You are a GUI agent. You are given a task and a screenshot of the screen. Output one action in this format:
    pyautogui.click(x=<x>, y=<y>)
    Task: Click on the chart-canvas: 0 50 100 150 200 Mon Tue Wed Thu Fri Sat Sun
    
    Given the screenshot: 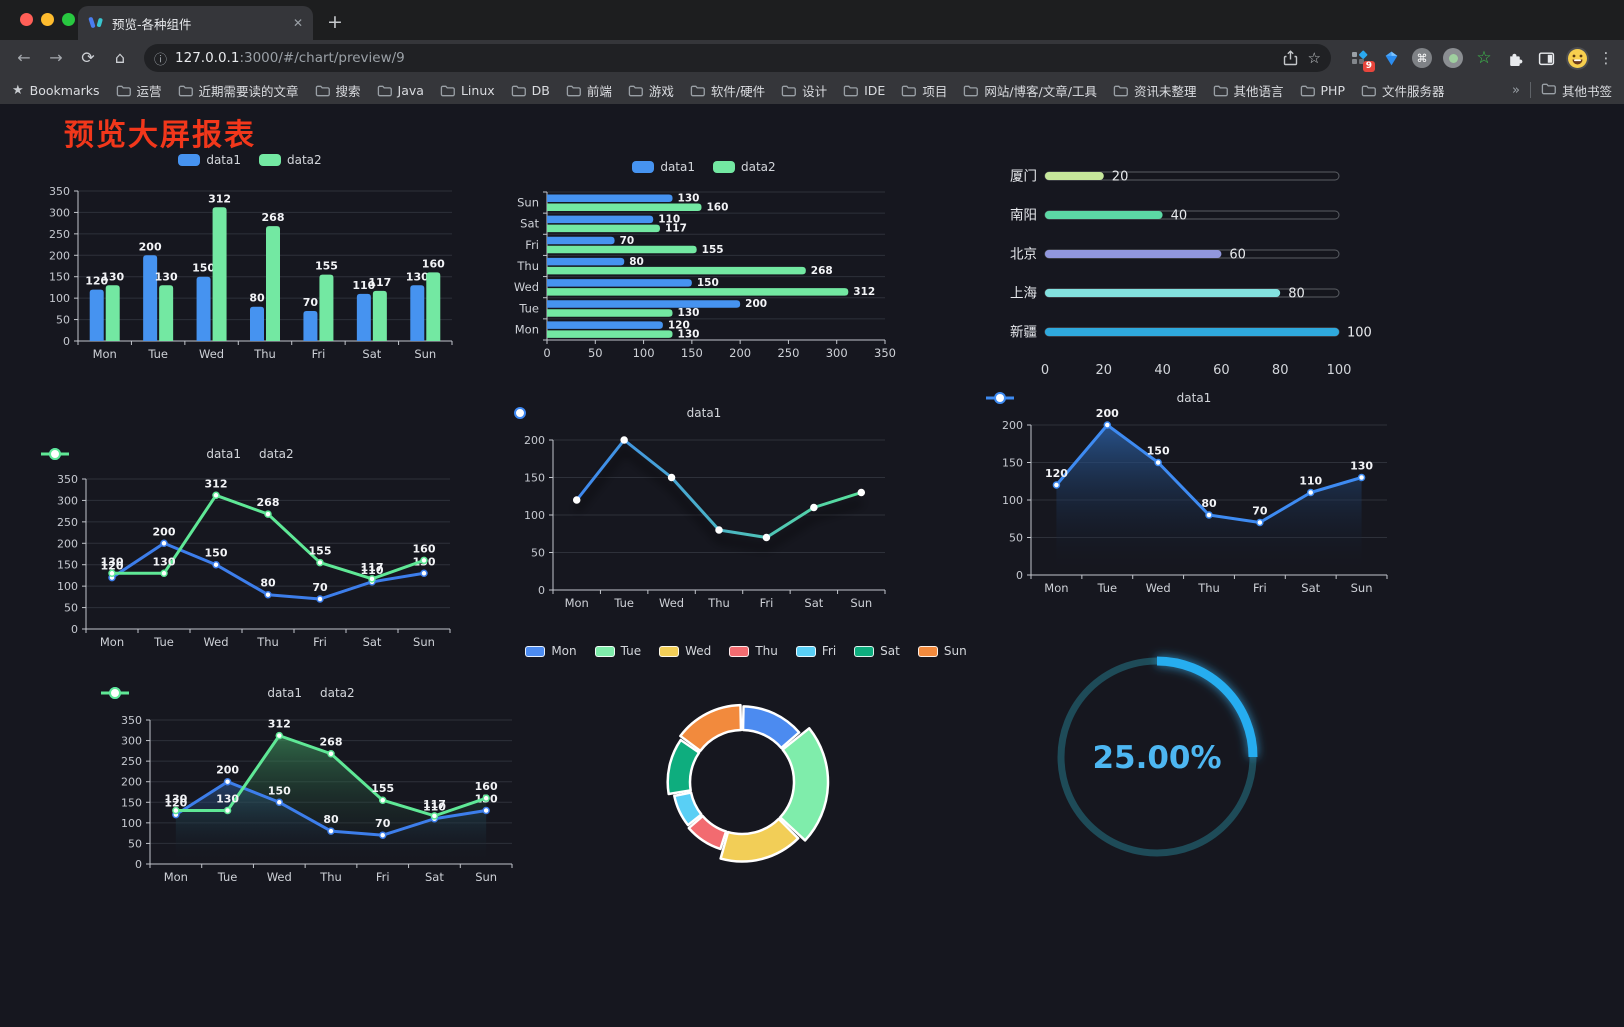 What is the action you would take?
    pyautogui.click(x=704, y=508)
    